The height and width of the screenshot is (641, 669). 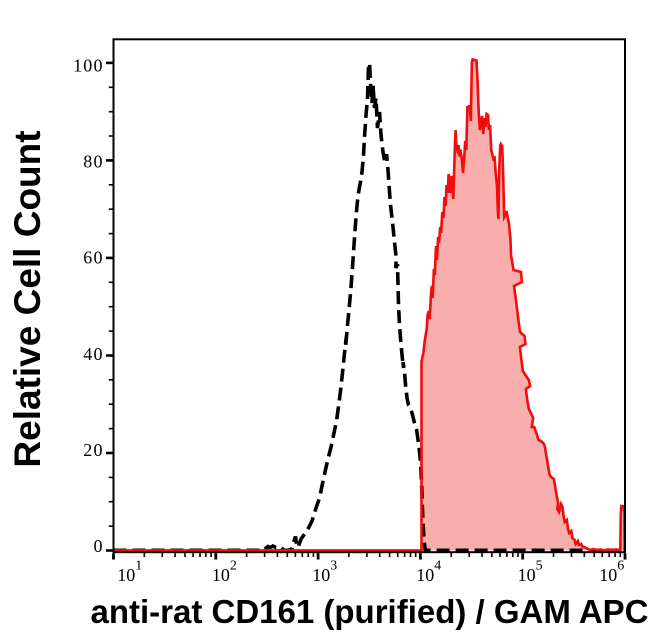 What do you see at coordinates (93, 450) in the screenshot?
I see `svg-text: 20` at bounding box center [93, 450].